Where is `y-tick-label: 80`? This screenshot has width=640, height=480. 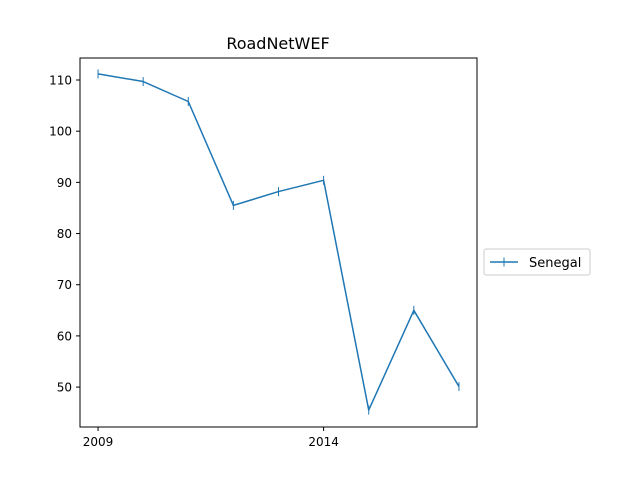 y-tick-label: 80 is located at coordinates (64, 234).